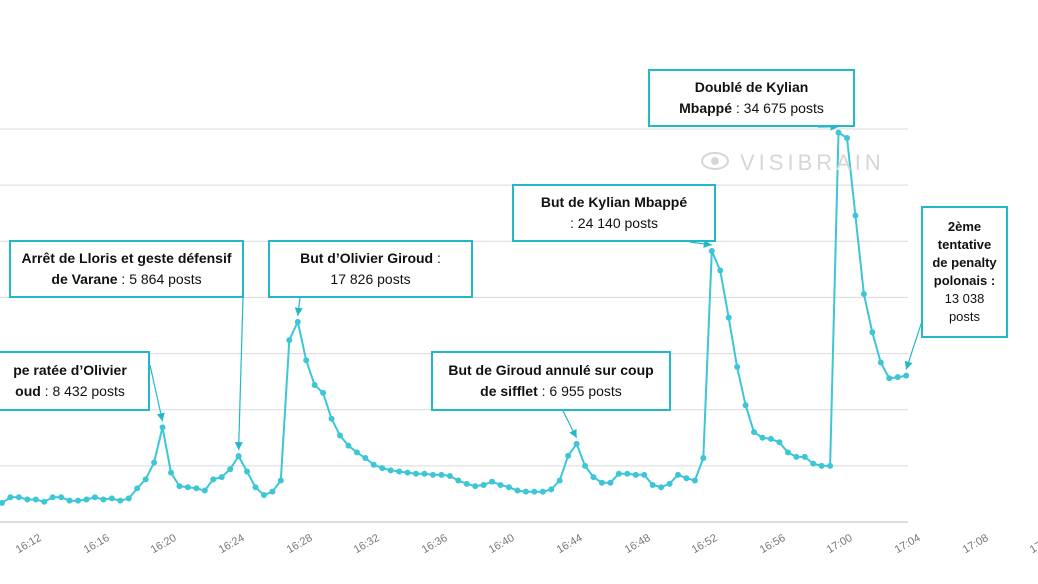  I want to click on annotation-text: Doublé de Kylian Mbappé : 34 675 posts, so click(751, 98).